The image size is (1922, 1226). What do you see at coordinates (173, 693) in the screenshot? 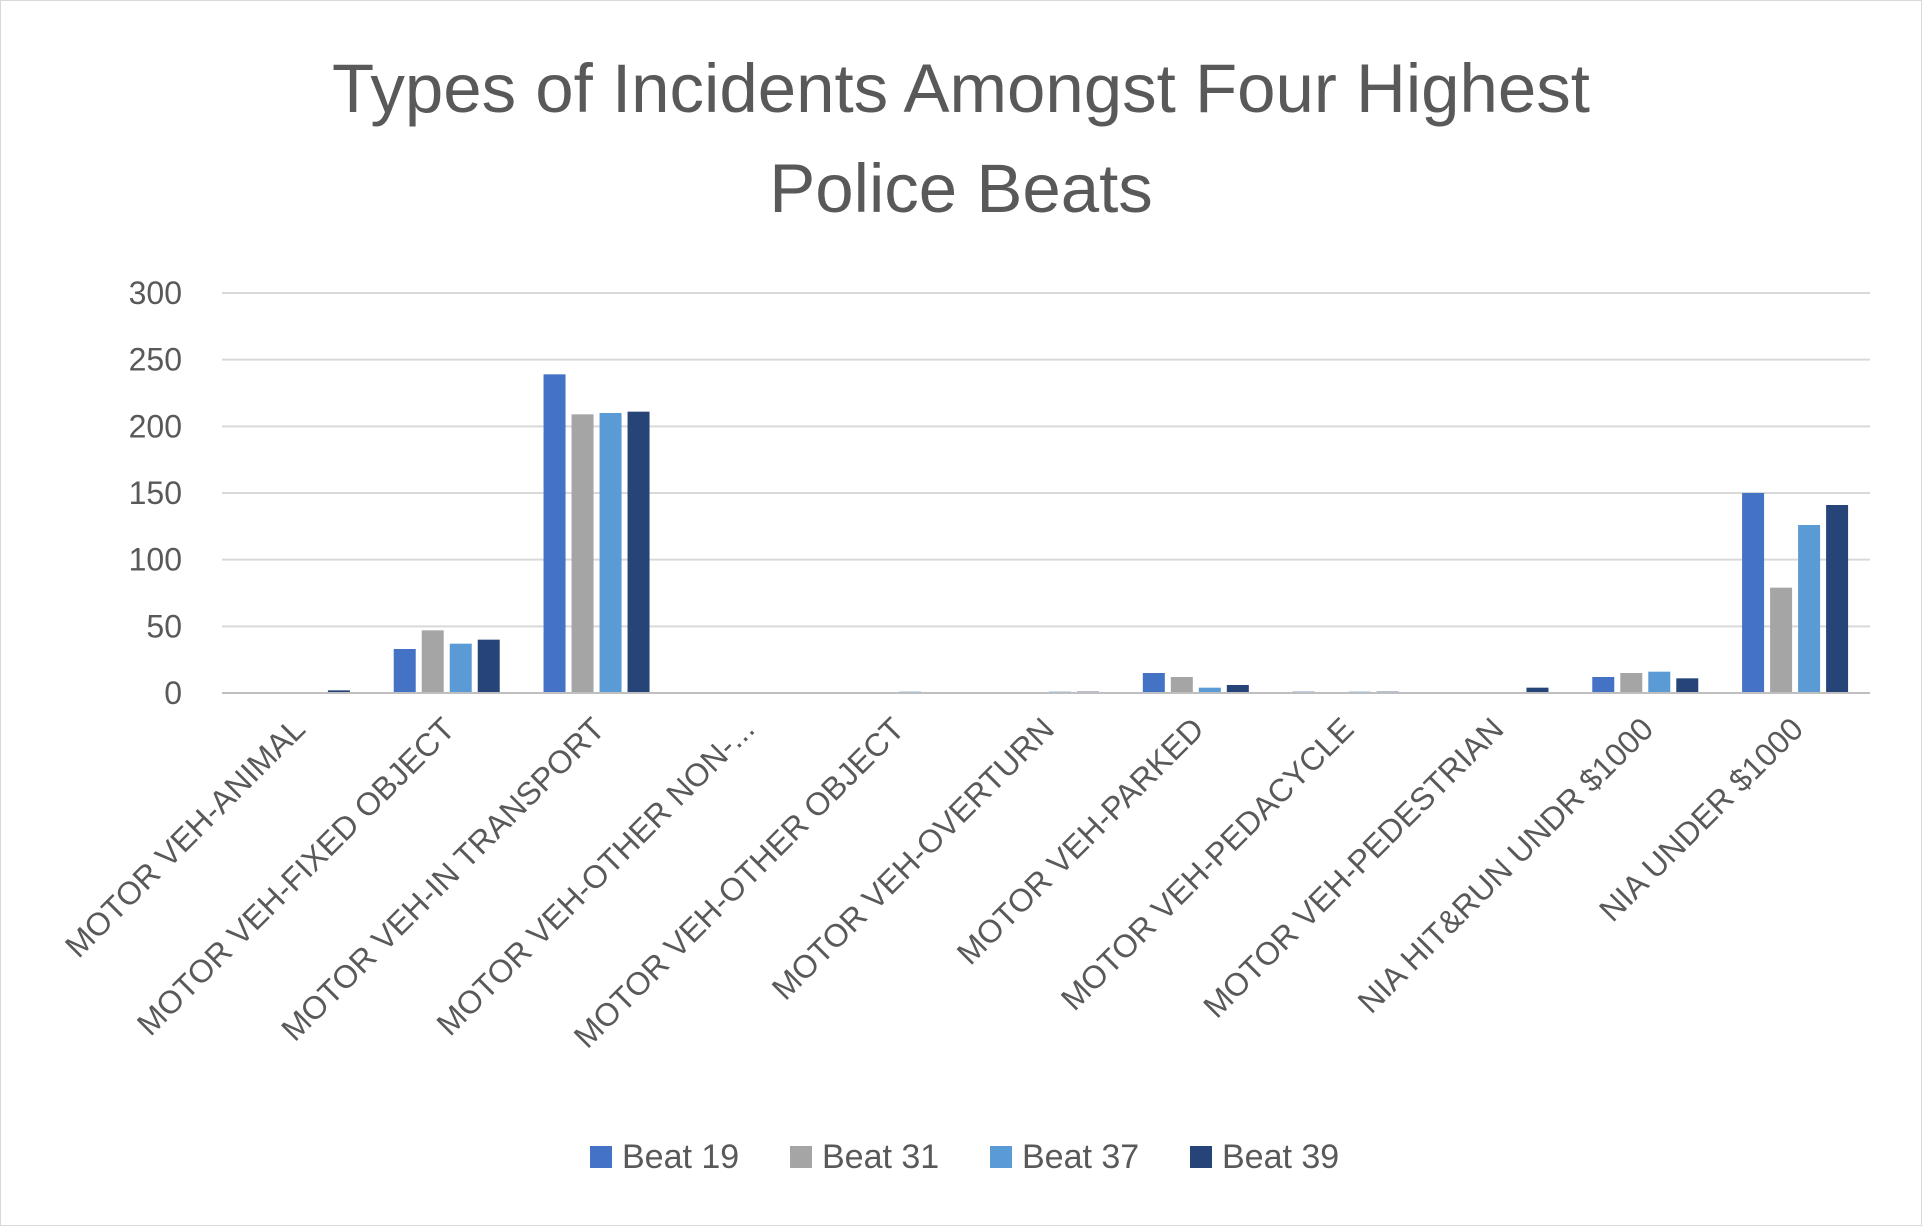
I see `y-tick-label: 0` at bounding box center [173, 693].